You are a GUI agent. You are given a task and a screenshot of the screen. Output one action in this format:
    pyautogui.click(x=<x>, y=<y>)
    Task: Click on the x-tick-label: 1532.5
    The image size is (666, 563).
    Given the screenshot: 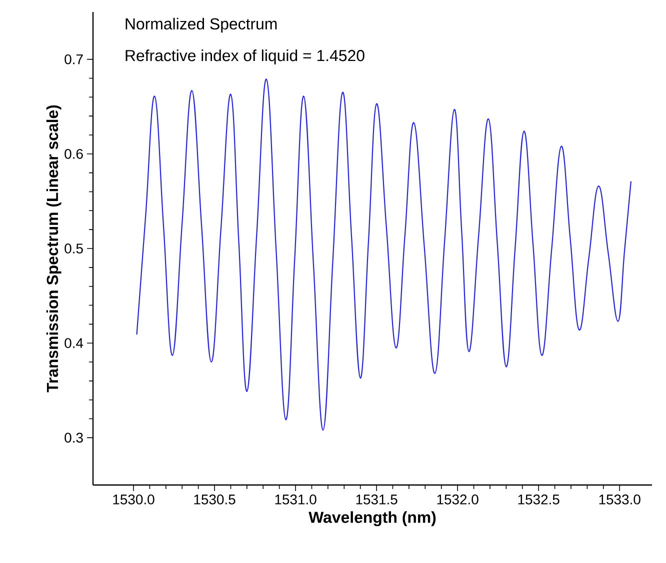 What is the action you would take?
    pyautogui.click(x=539, y=499)
    